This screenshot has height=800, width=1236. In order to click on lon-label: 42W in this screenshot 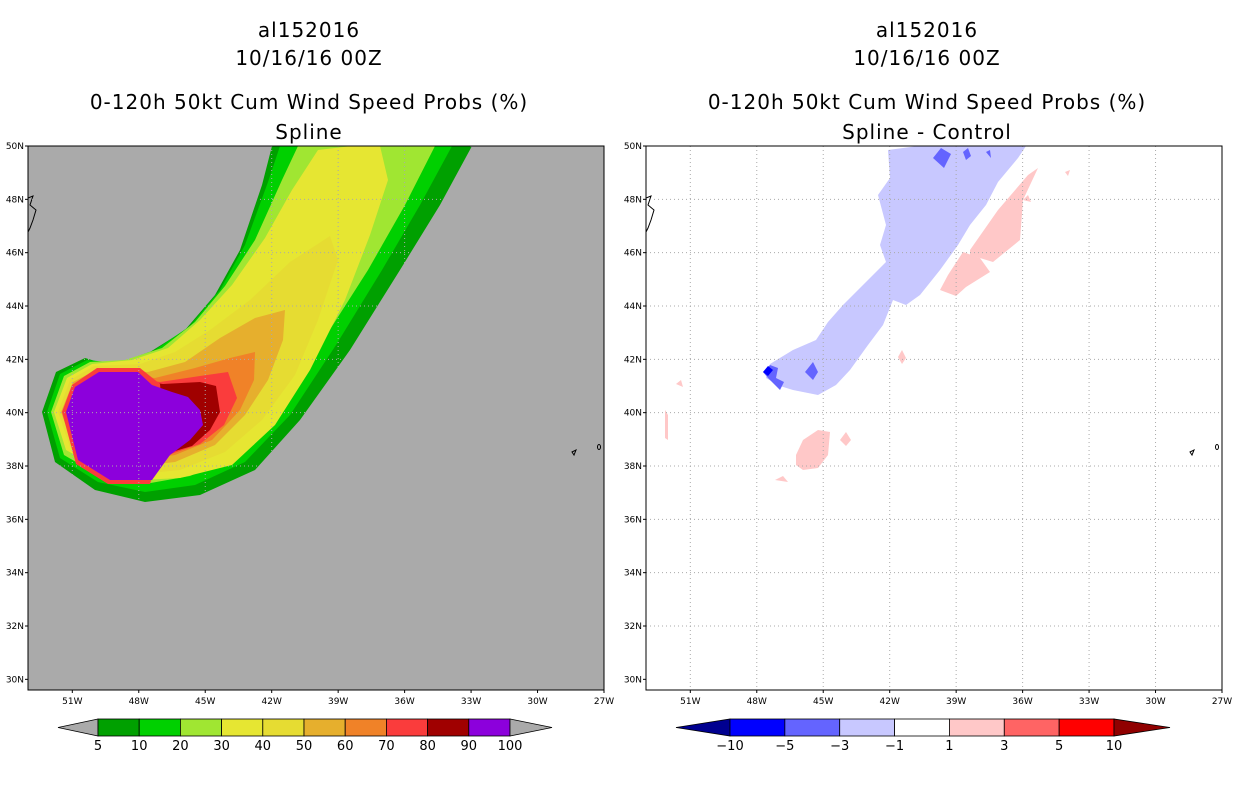, I will do `click(890, 702)`.